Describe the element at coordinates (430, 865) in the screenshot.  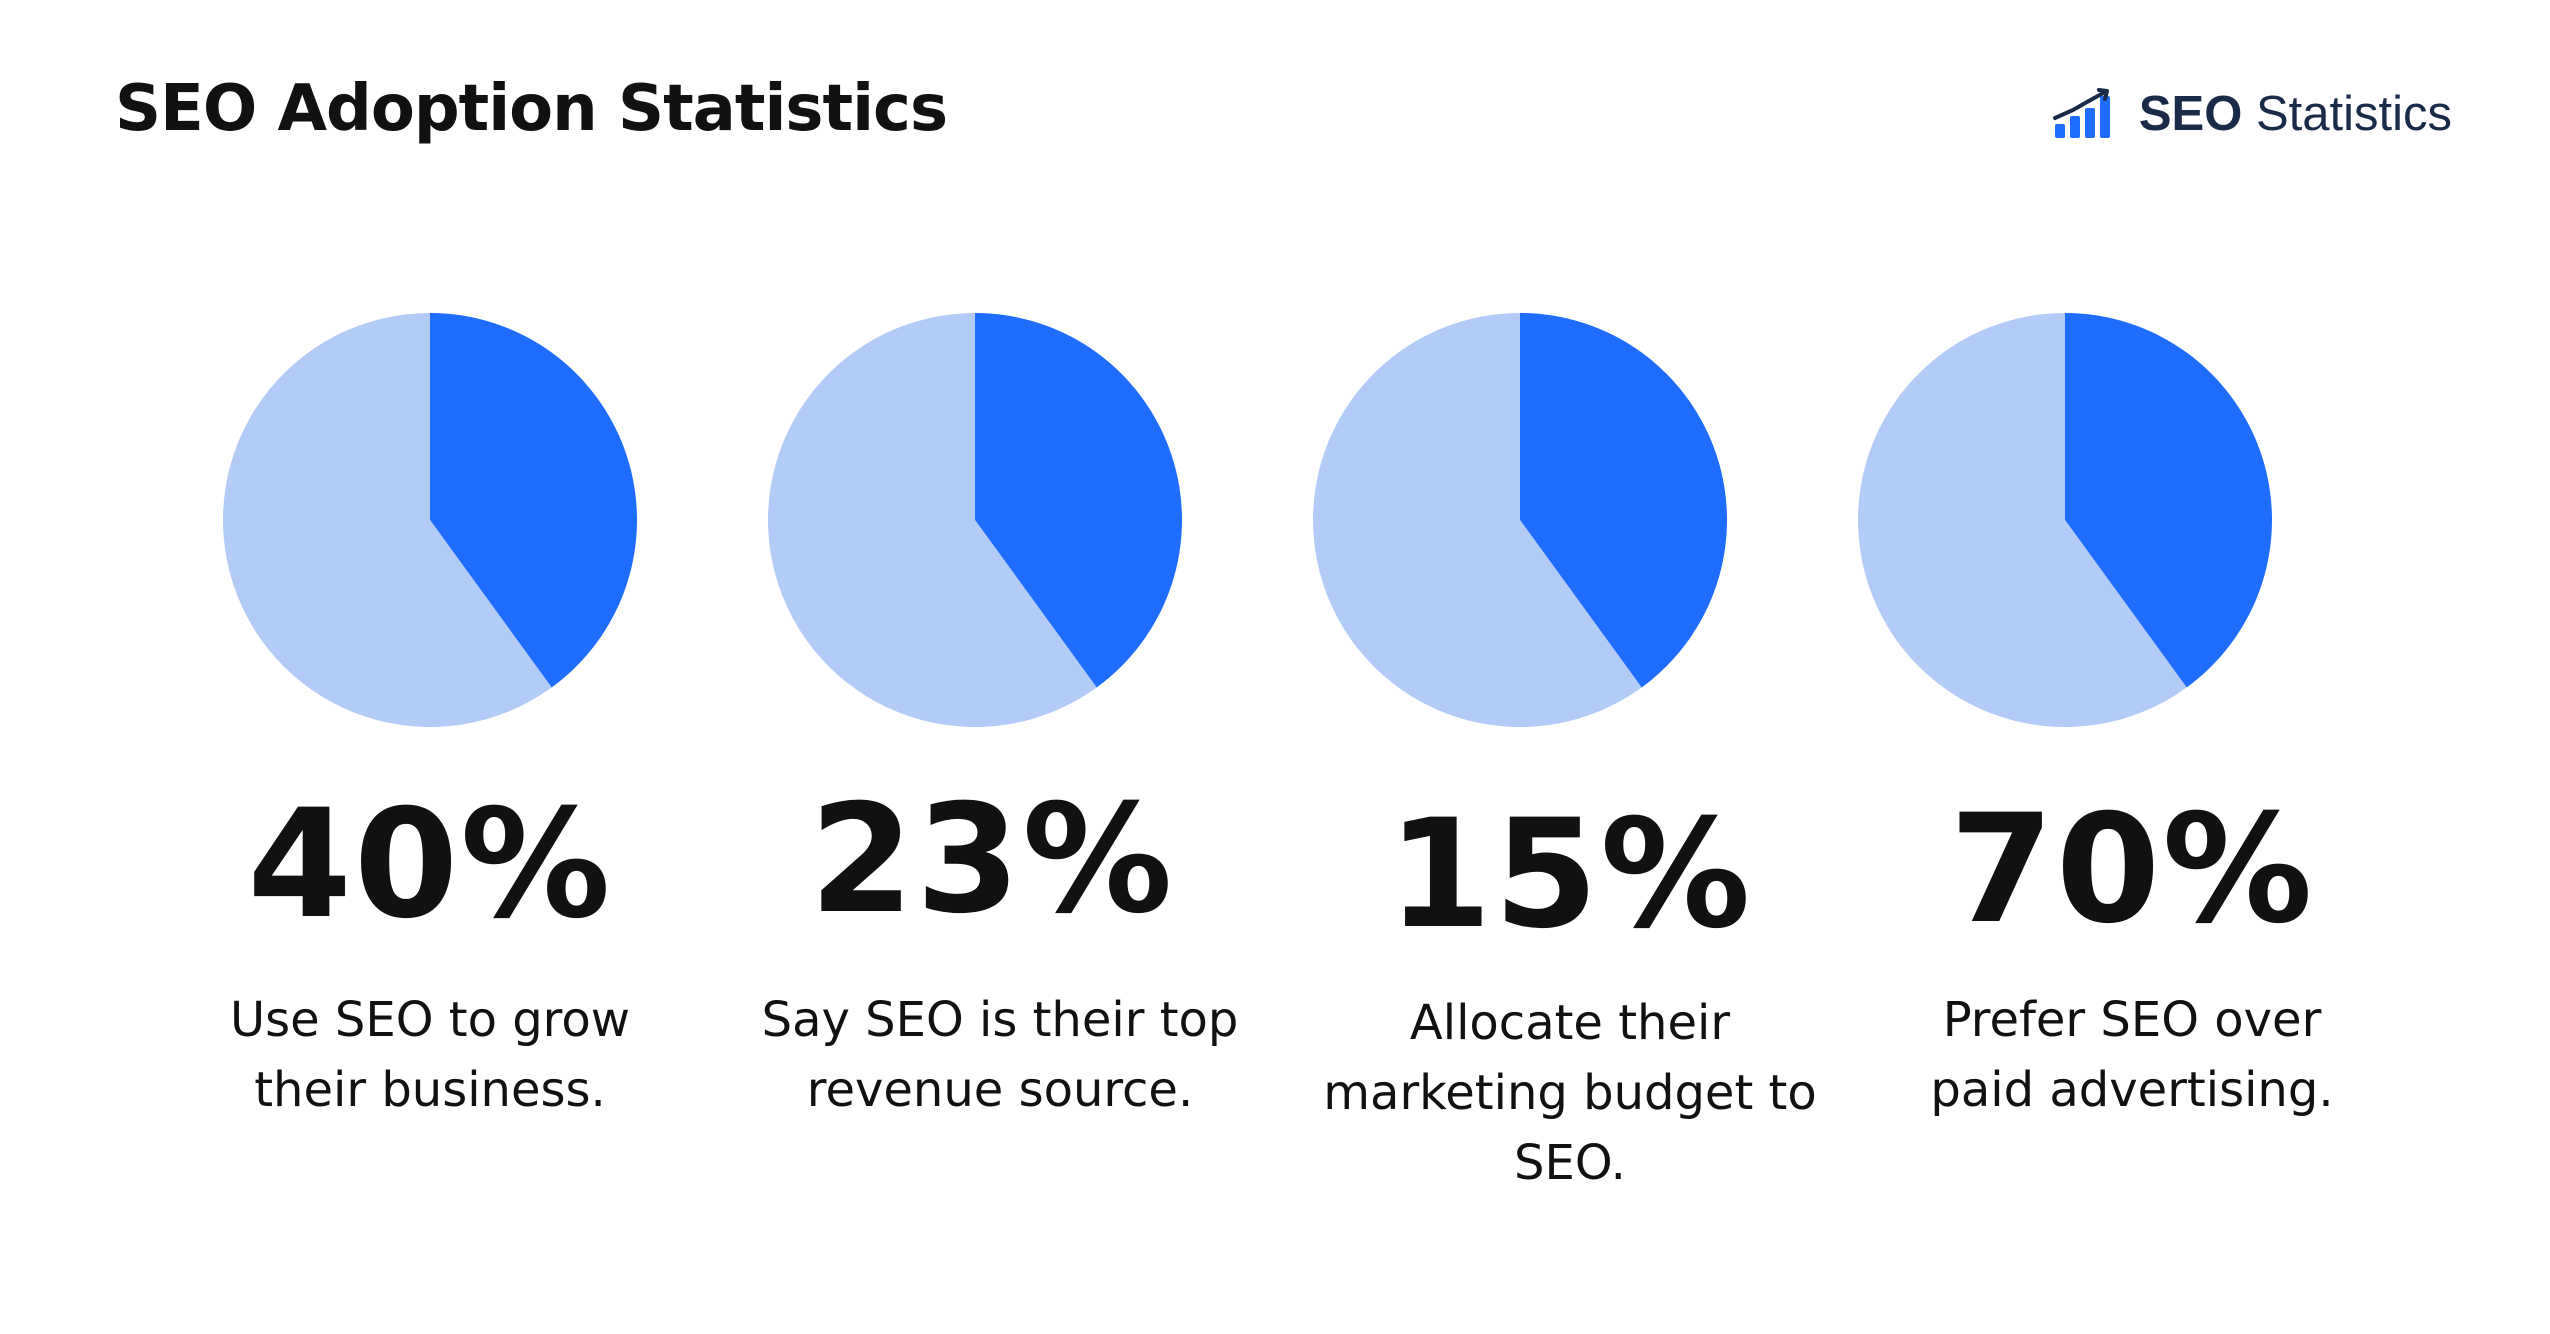
I see `stat-value-1: 40%` at that location.